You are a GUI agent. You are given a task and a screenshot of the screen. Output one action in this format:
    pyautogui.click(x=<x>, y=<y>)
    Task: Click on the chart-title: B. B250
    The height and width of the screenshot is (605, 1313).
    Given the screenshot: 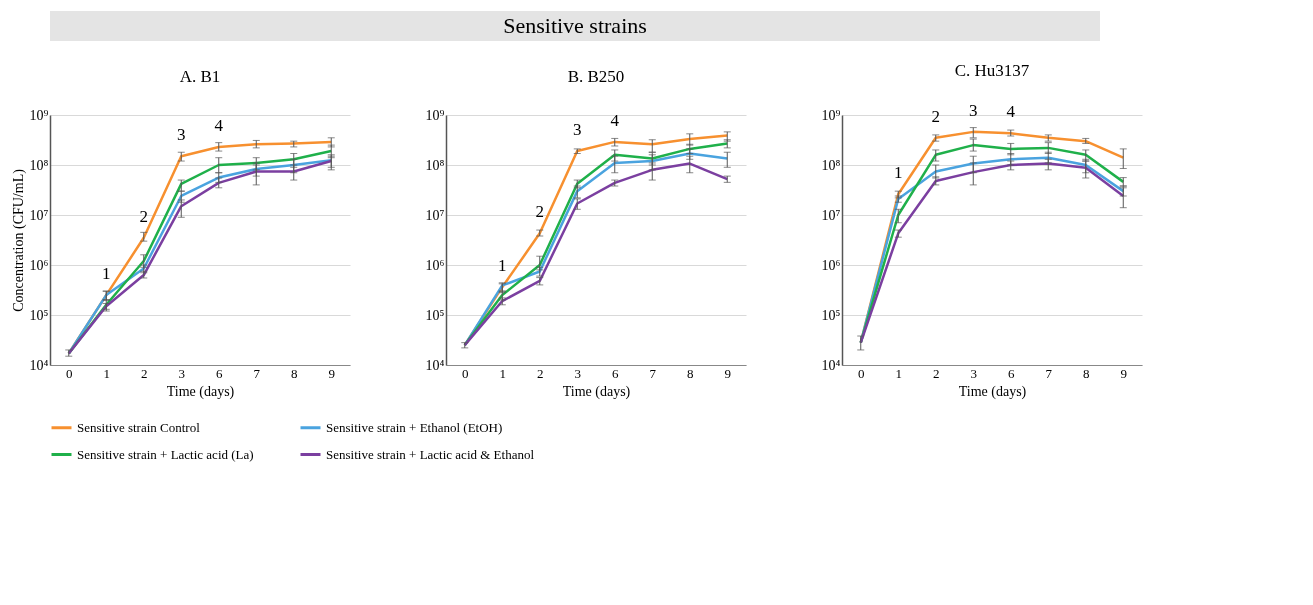 What is the action you would take?
    pyautogui.click(x=596, y=76)
    